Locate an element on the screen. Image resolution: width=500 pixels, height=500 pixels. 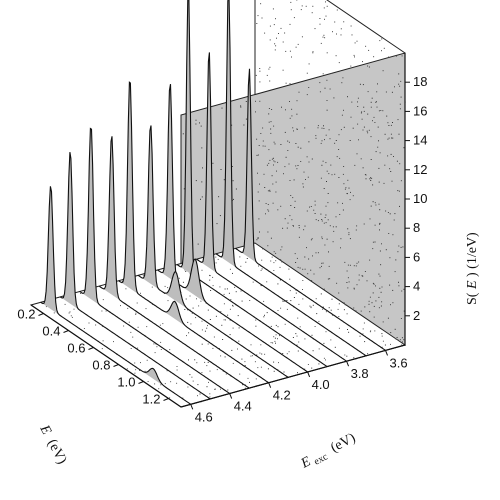
y-tick-label: 4.6 is located at coordinates (204, 416).